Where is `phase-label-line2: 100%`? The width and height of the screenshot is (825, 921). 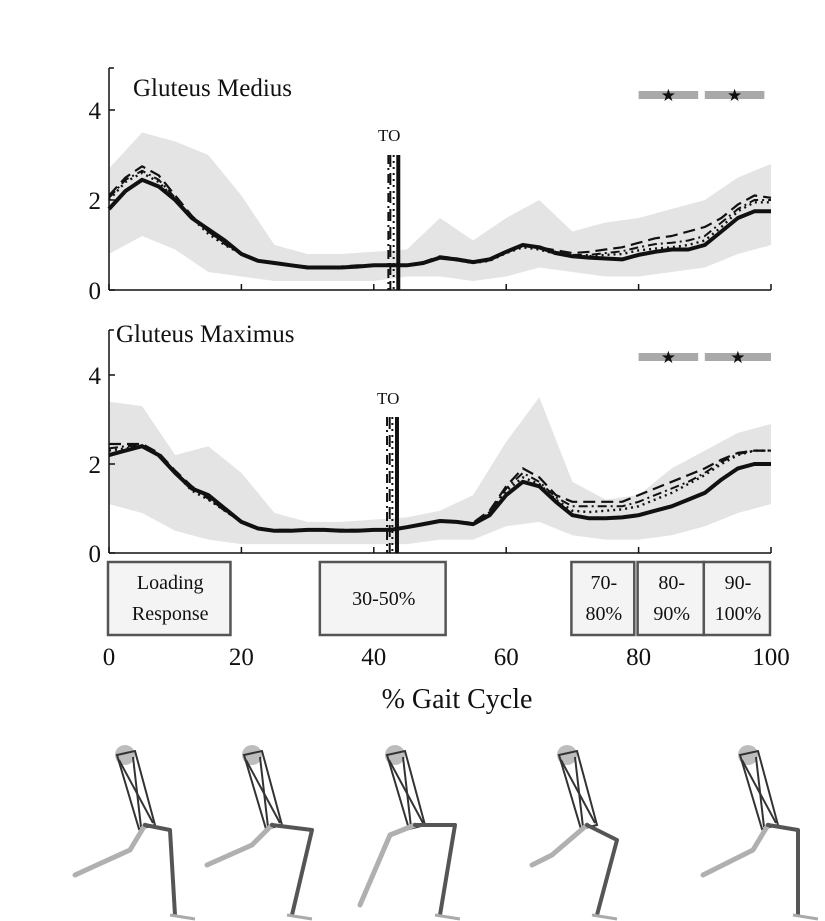 phase-label-line2: 100% is located at coordinates (738, 614).